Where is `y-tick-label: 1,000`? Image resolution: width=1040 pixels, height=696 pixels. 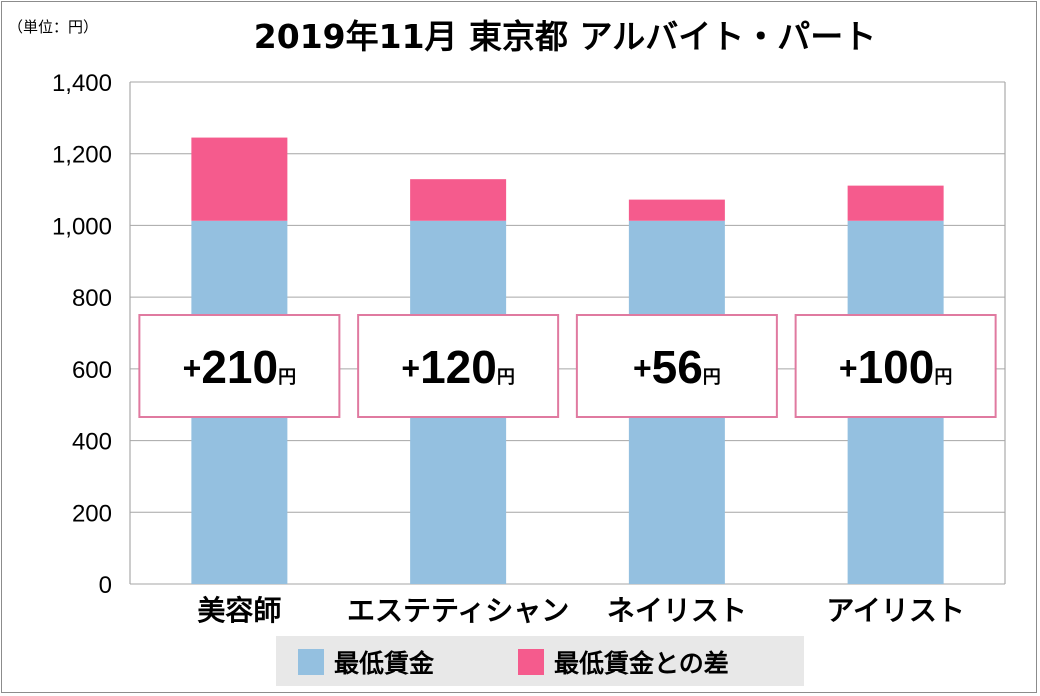
y-tick-label: 1,000 is located at coordinates (82, 226).